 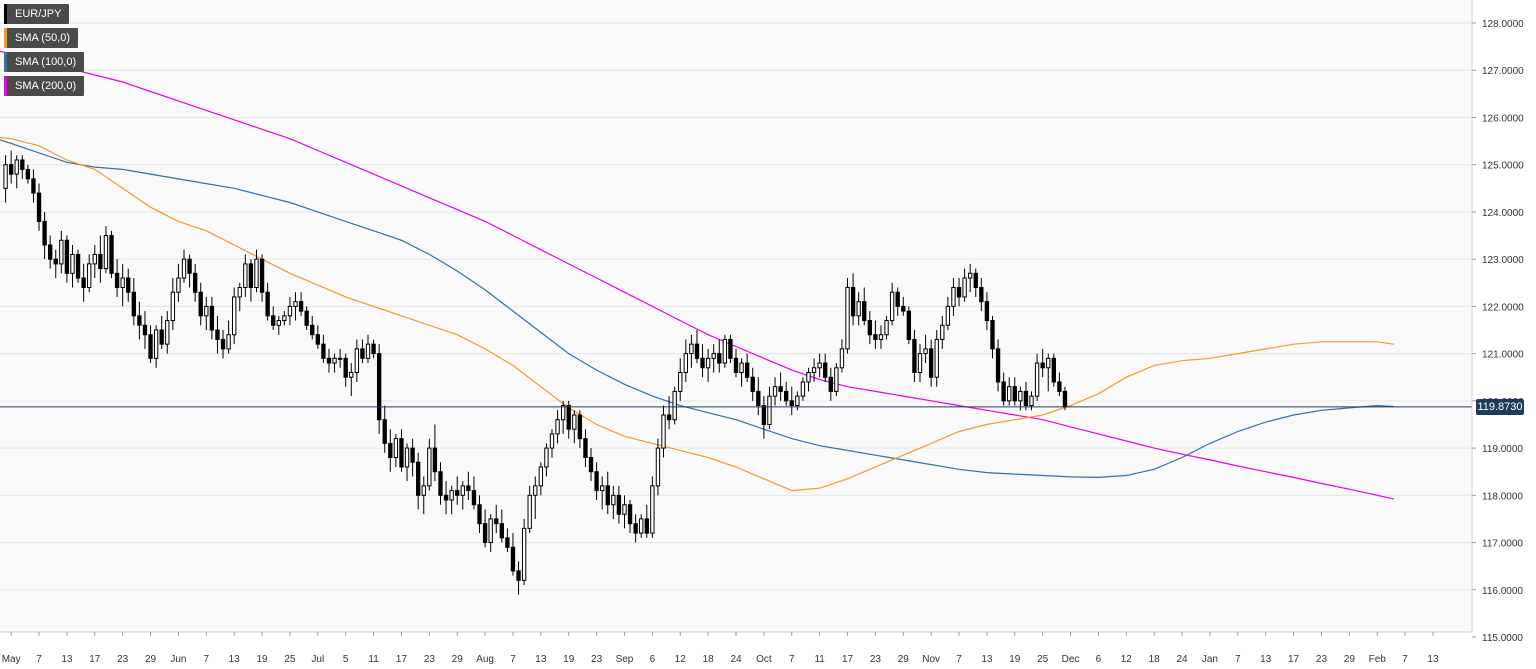 I want to click on y-tick-label: 119.0000, so click(x=1502, y=449).